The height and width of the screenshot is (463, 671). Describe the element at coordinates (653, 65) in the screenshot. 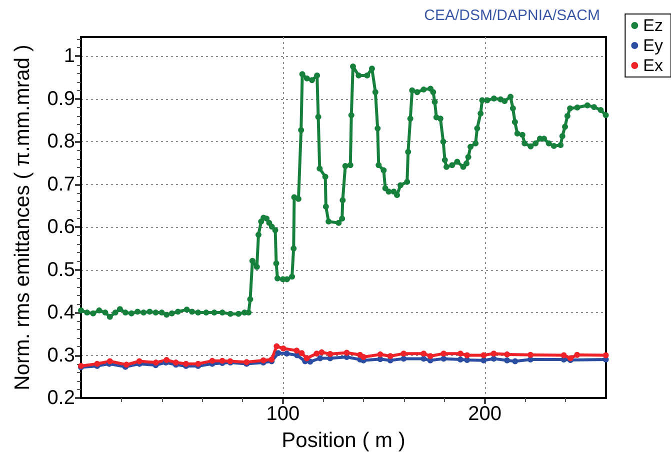

I see `legend-label: Ex` at that location.